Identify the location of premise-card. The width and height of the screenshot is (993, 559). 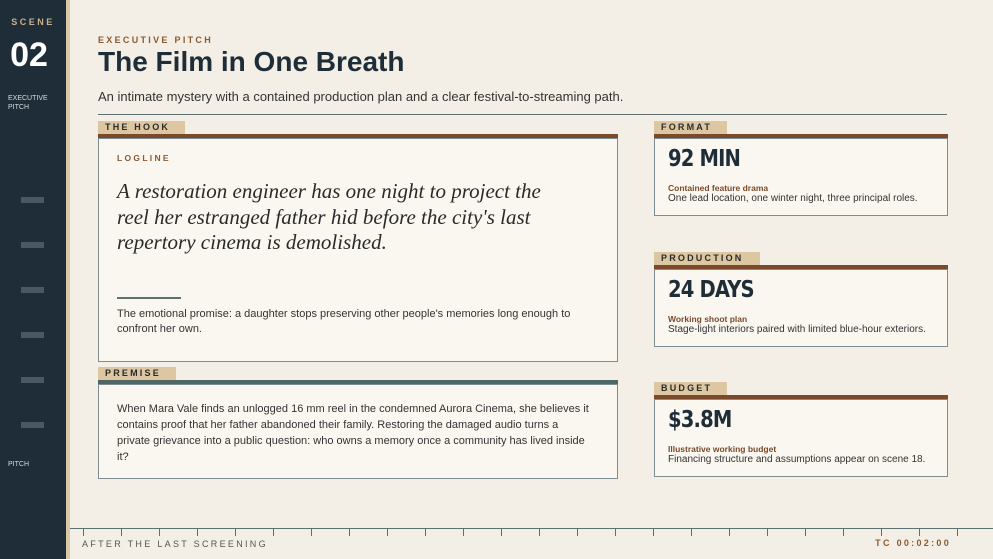
(358, 431).